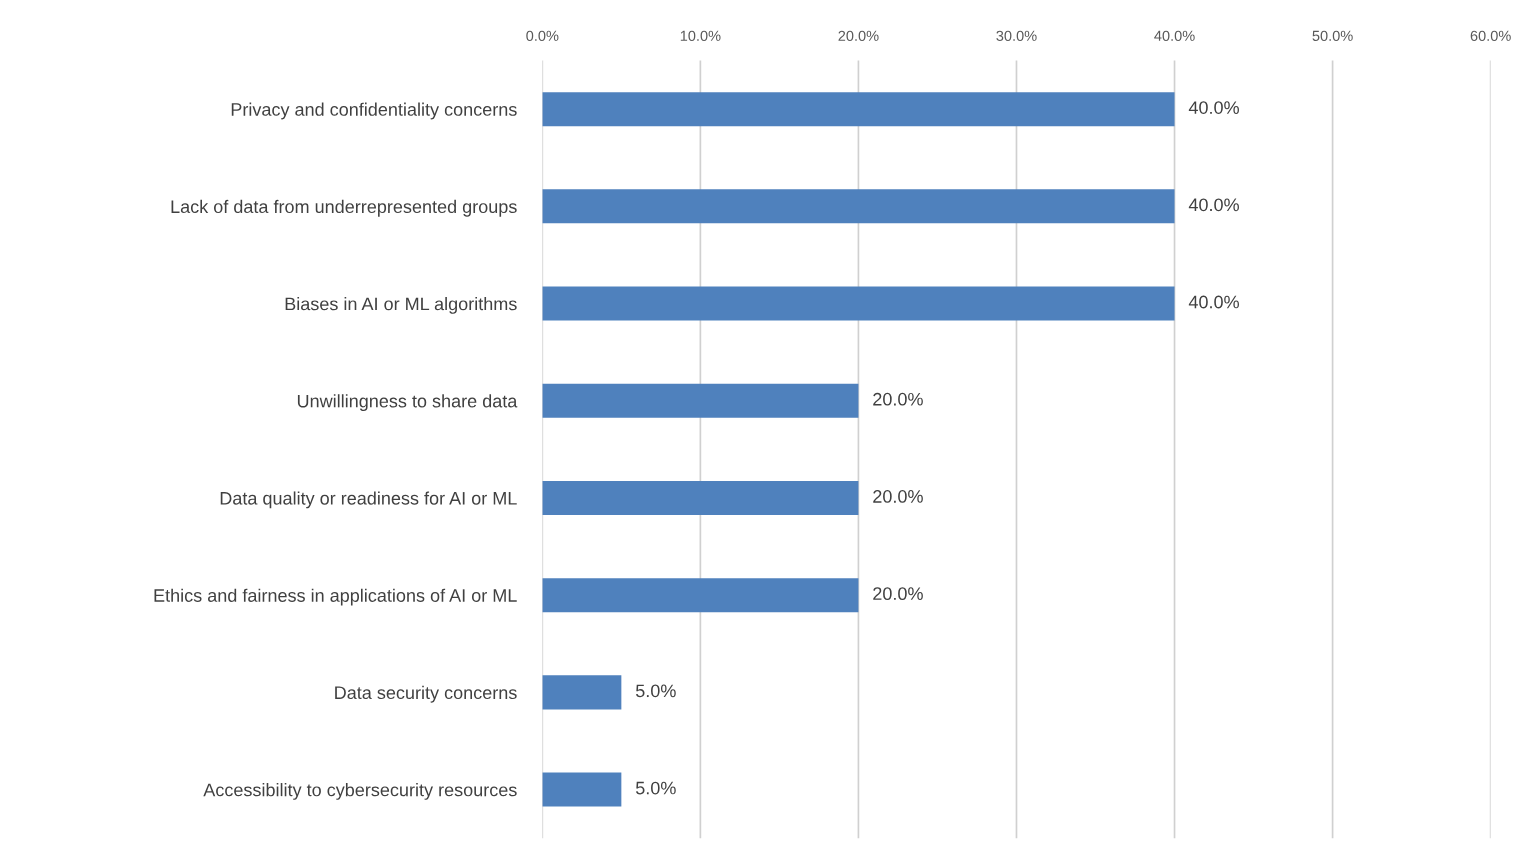 The height and width of the screenshot is (865, 1532). What do you see at coordinates (374, 111) in the screenshot?
I see `y-tick-label: Privacy and confidentiality concerns` at bounding box center [374, 111].